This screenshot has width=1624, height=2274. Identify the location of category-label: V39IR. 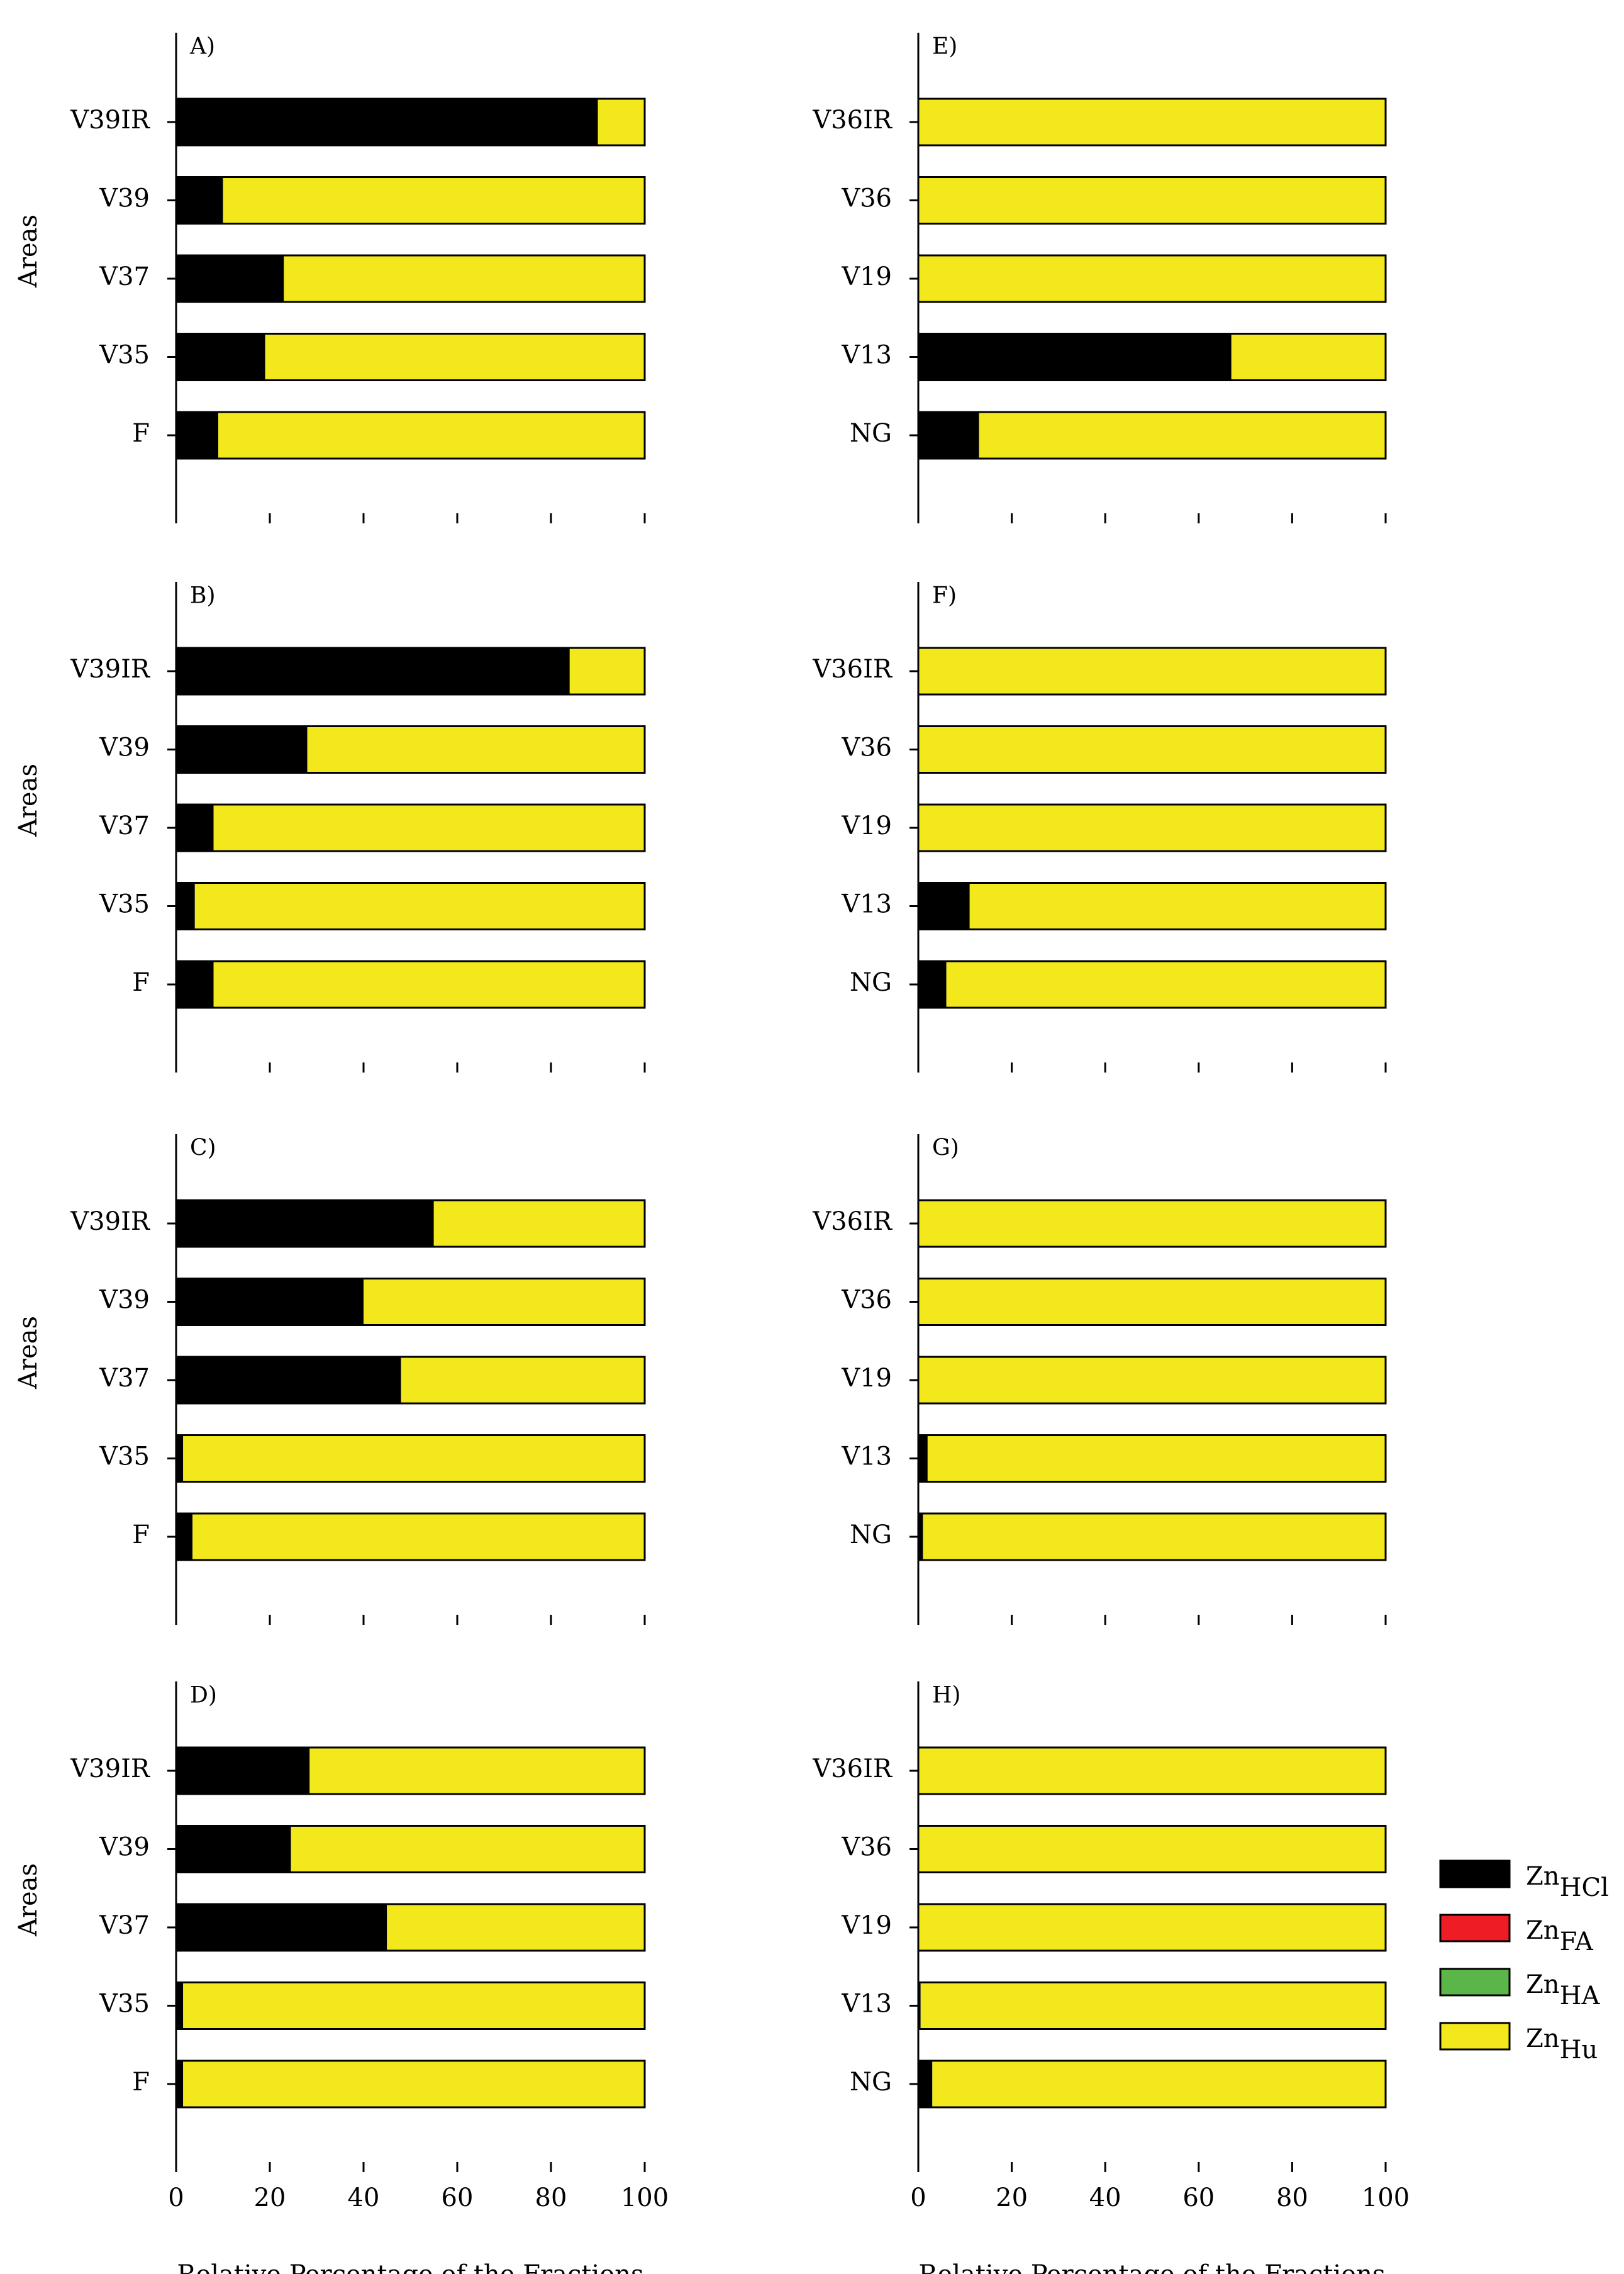
(111, 120).